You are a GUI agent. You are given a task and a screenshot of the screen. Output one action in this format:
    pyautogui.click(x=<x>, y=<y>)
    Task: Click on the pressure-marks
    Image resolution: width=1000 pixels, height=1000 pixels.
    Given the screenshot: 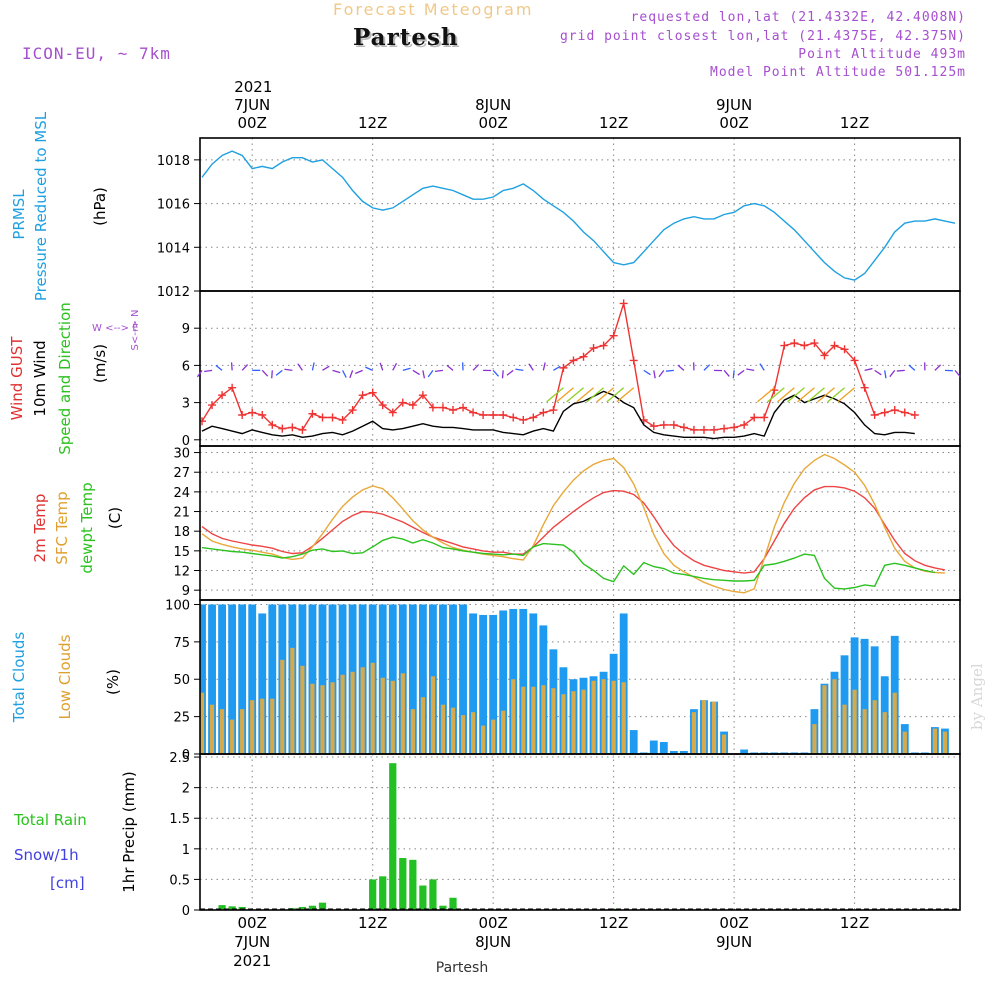 What is the action you would take?
    pyautogui.click(x=578, y=215)
    